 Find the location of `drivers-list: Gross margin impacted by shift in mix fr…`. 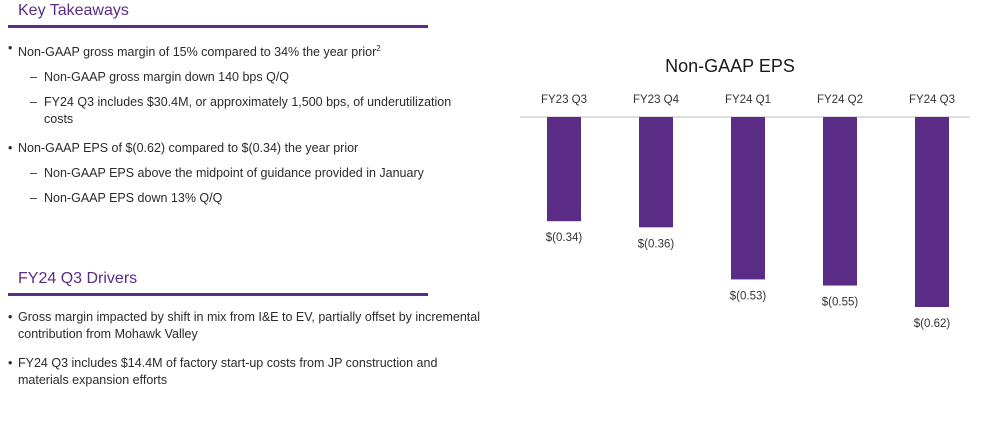

drivers-list: Gross margin impacted by shift in mix fr… is located at coordinates (245, 355).